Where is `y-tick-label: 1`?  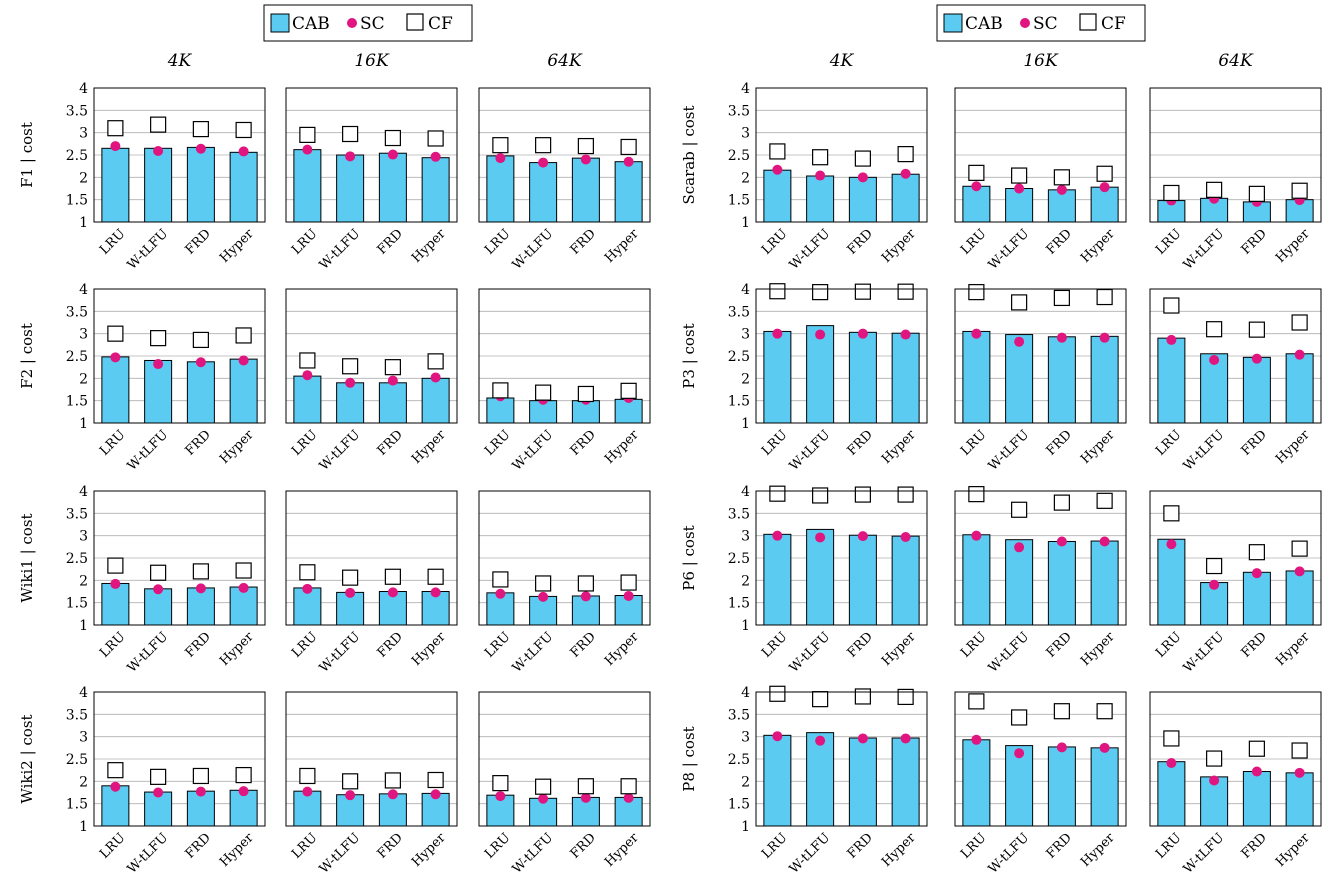
y-tick-label: 1 is located at coordinates (745, 827).